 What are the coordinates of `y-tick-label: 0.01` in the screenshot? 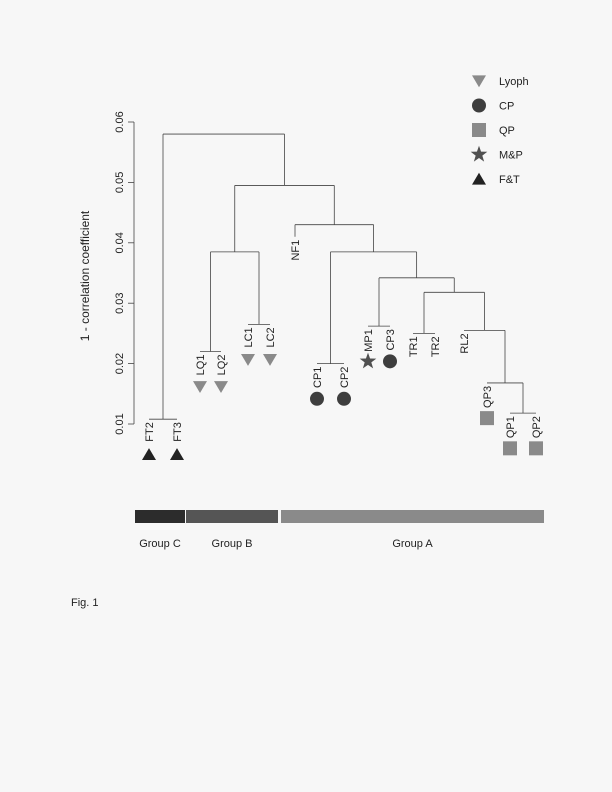 It's located at (120, 423).